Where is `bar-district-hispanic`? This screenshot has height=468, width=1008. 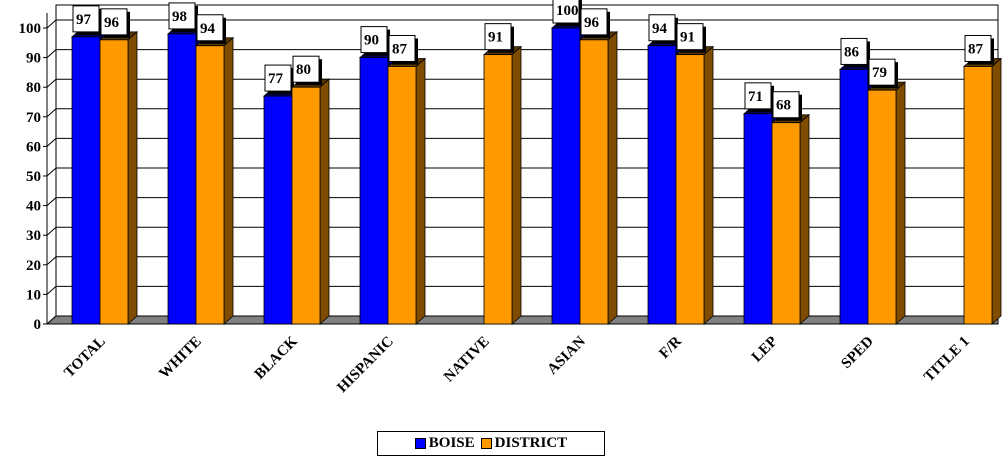
bar-district-hispanic is located at coordinates (402, 195).